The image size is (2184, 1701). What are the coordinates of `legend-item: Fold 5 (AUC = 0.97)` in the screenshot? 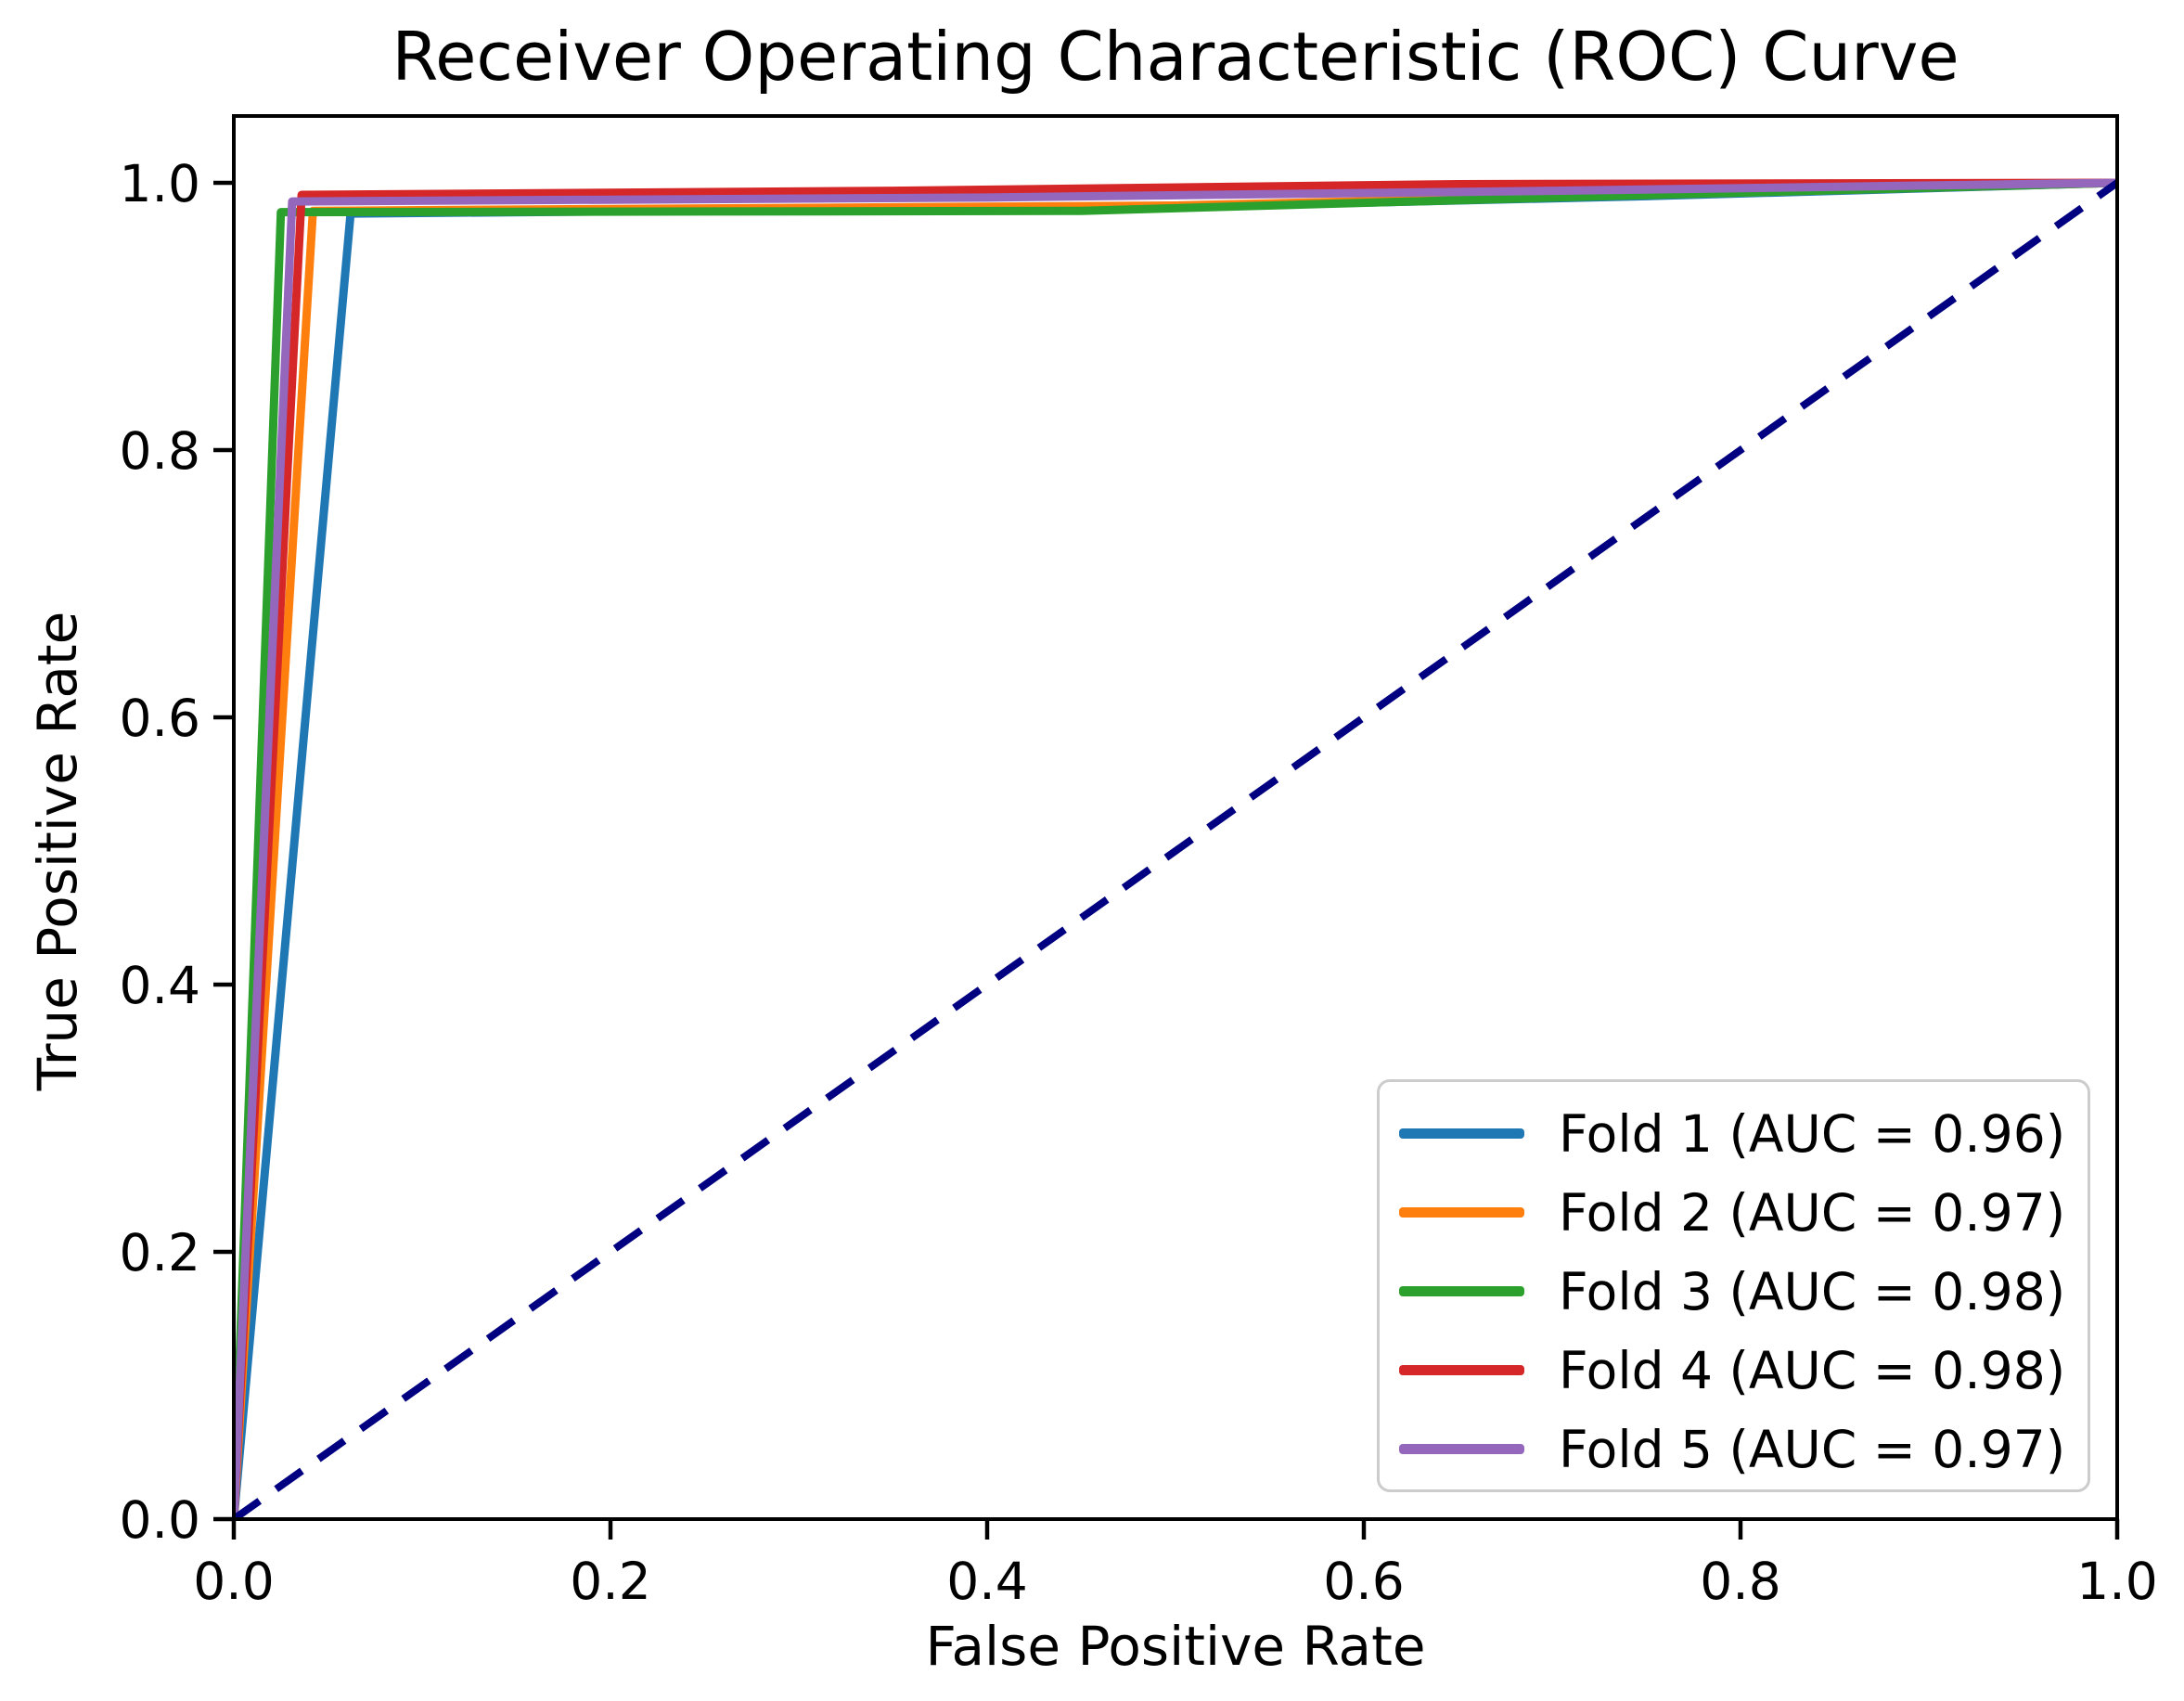 It's located at (1734, 1449).